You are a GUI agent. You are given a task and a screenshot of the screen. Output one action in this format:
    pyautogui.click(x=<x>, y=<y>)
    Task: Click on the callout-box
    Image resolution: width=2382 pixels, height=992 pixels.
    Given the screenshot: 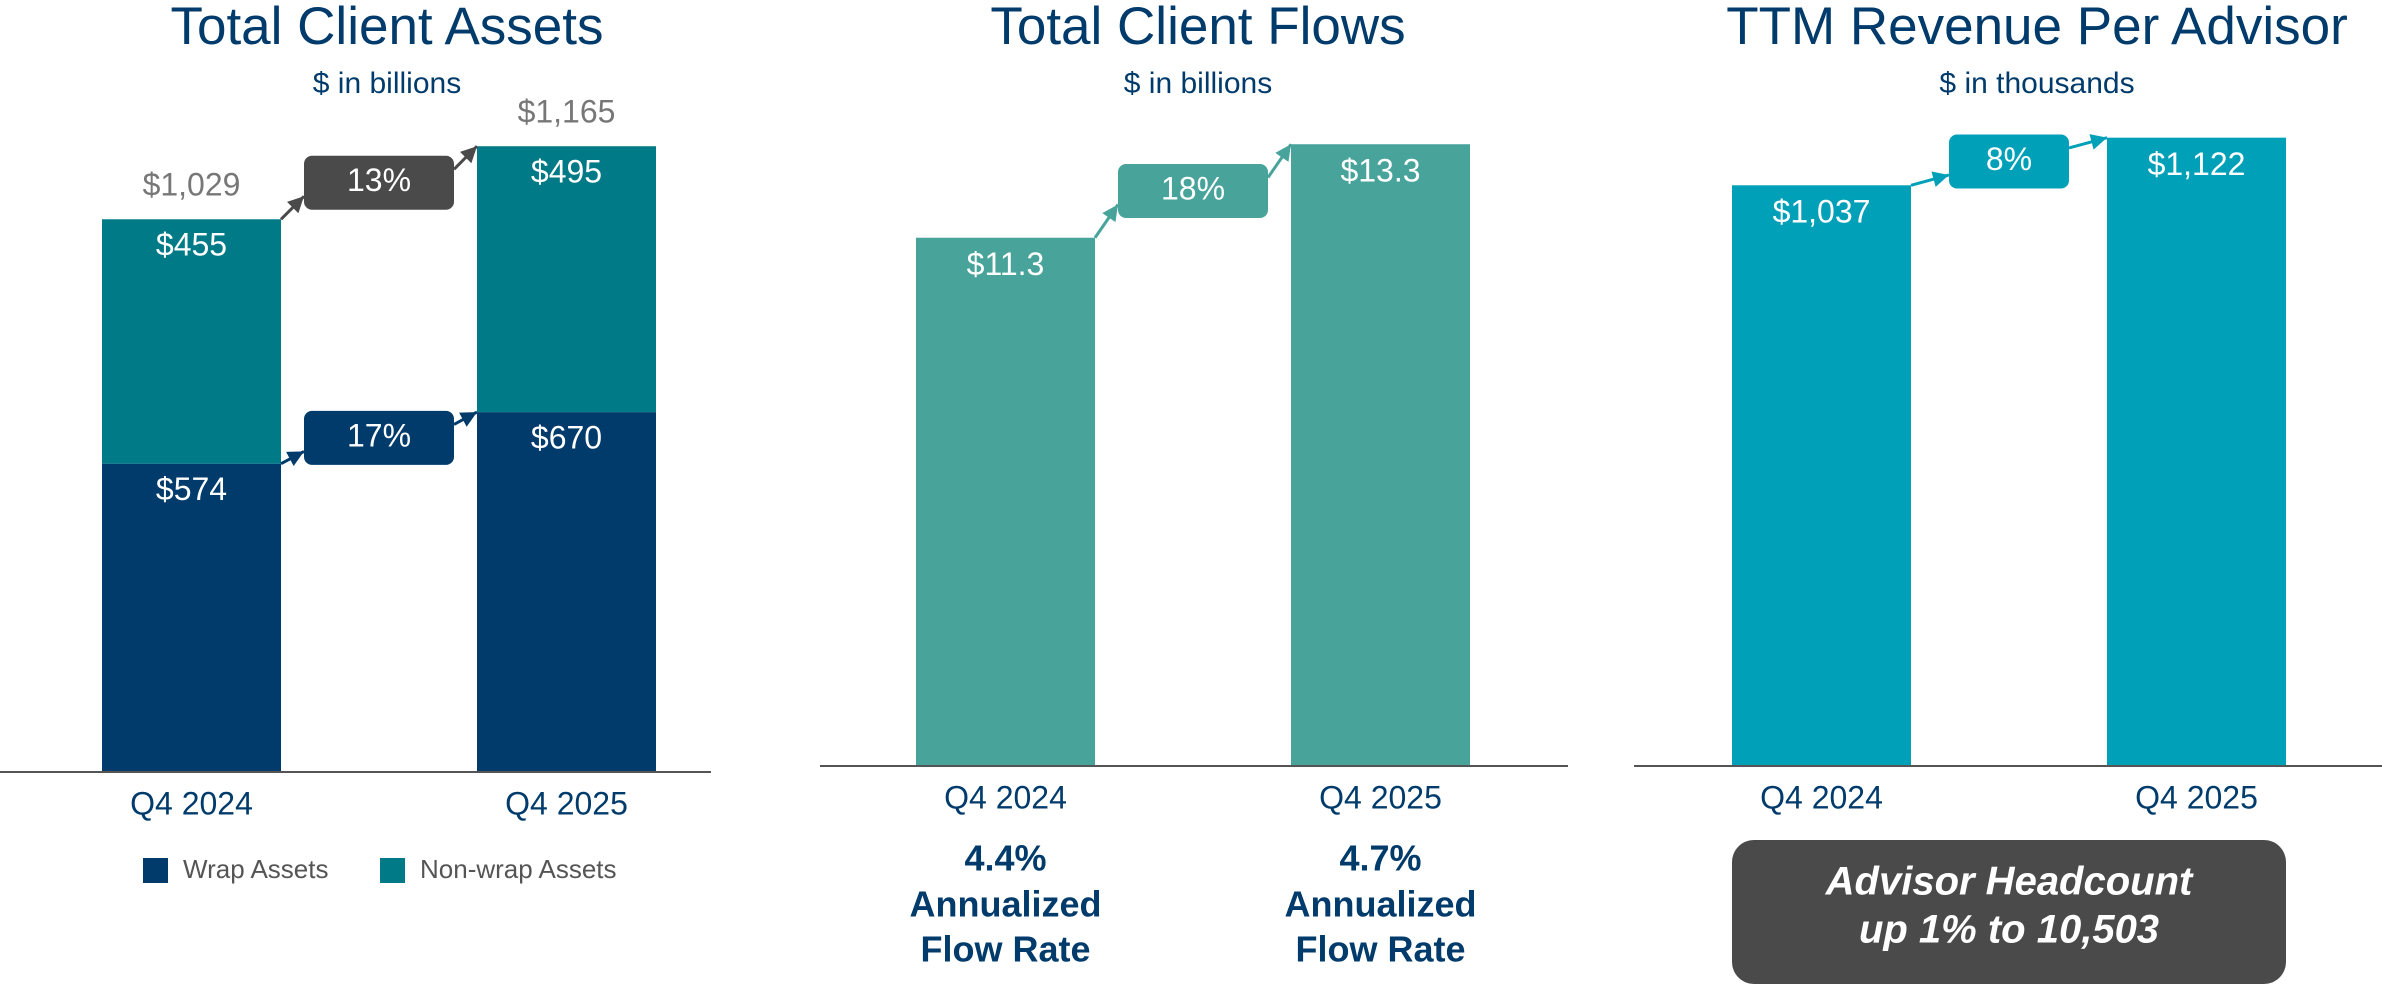 What is the action you would take?
    pyautogui.click(x=2009, y=912)
    